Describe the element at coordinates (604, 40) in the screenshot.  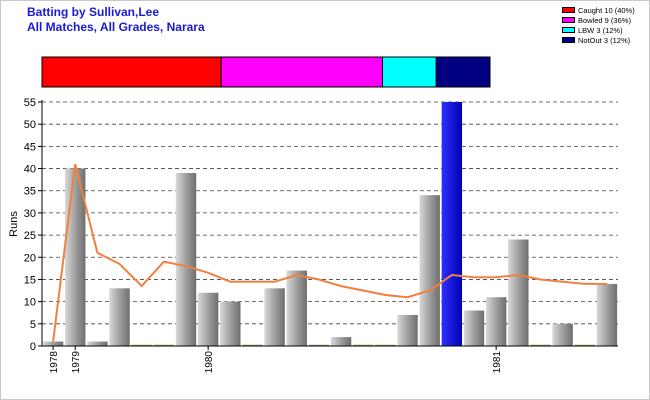
I see `legend-label-notout: NotOut 3 (12%)` at that location.